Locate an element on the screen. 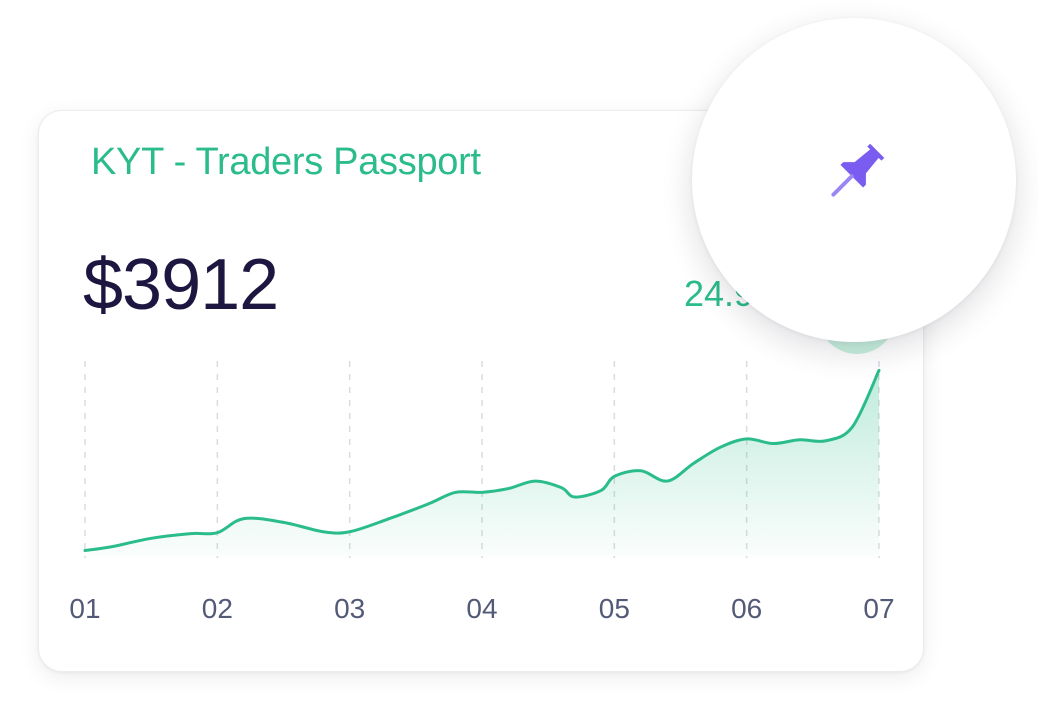 This screenshot has width=1038, height=704. x-tick-label: 06 is located at coordinates (746, 608).